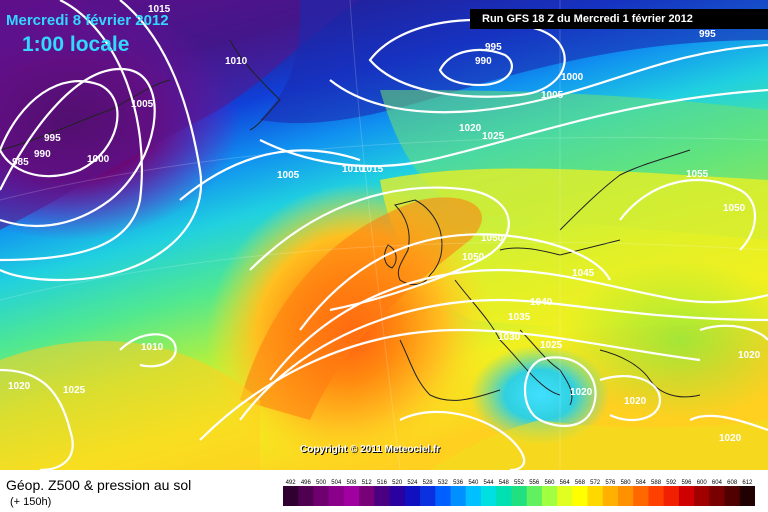 Image resolution: width=768 pixels, height=512 pixels. I want to click on scale-label: 536, so click(458, 483).